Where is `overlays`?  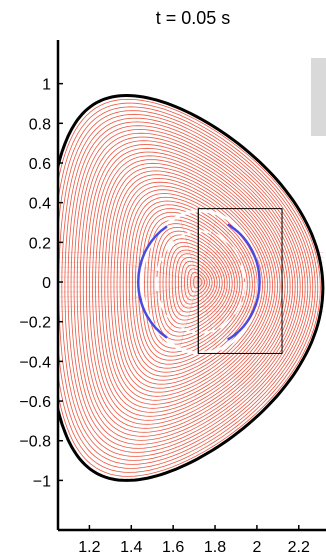
overlays is located at coordinates (209, 281).